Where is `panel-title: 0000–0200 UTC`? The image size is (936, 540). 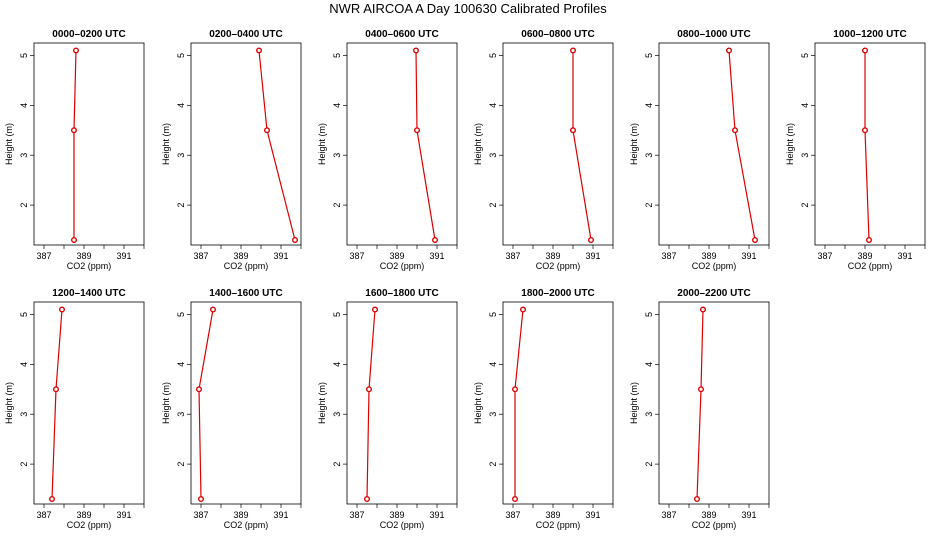 panel-title: 0000–0200 UTC is located at coordinates (88, 34).